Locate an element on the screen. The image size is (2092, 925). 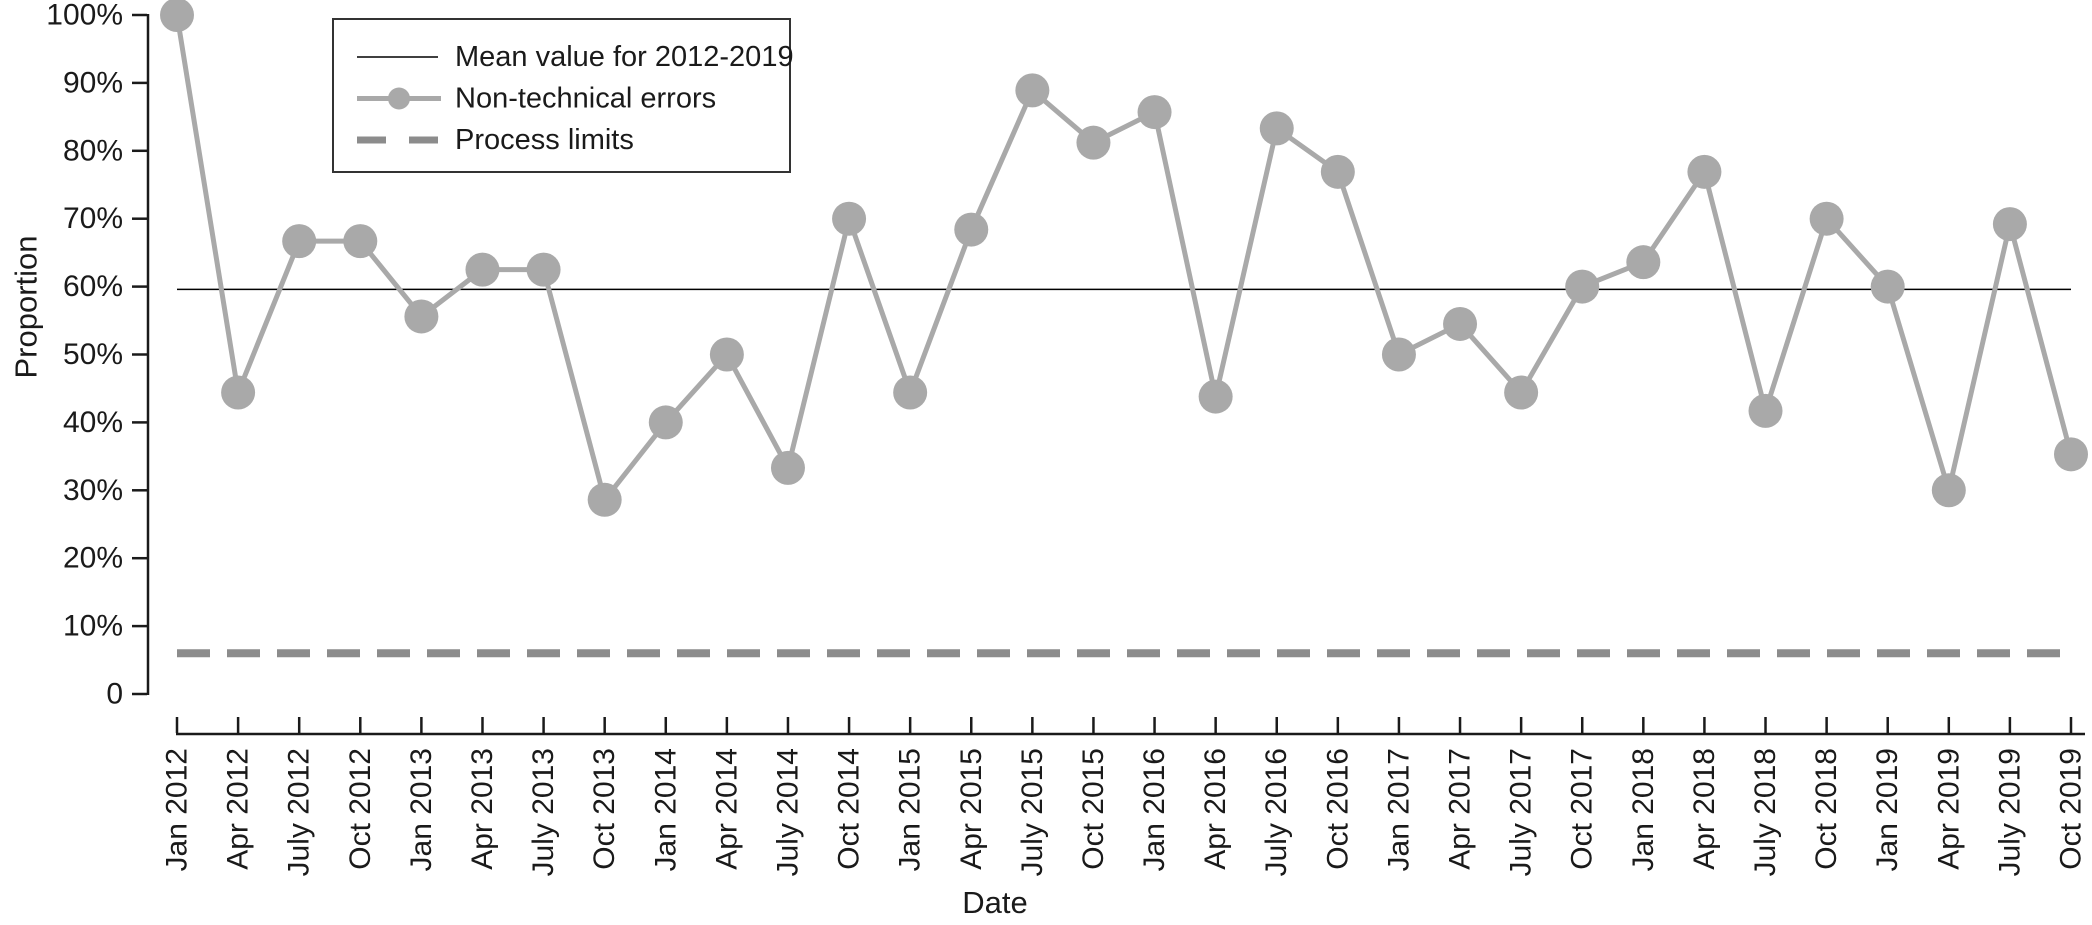
y-tick-label: 10% is located at coordinates (93, 626).